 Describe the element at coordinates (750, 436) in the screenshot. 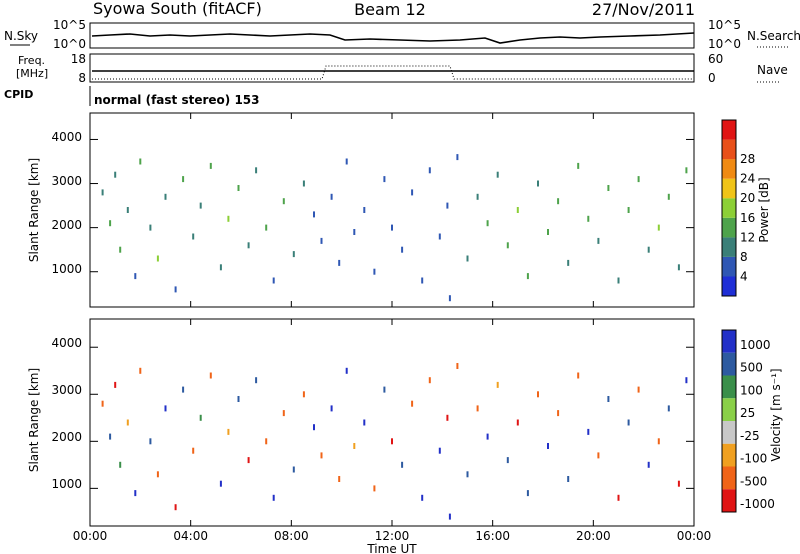

I see `colorbar-tick-label: -25` at that location.